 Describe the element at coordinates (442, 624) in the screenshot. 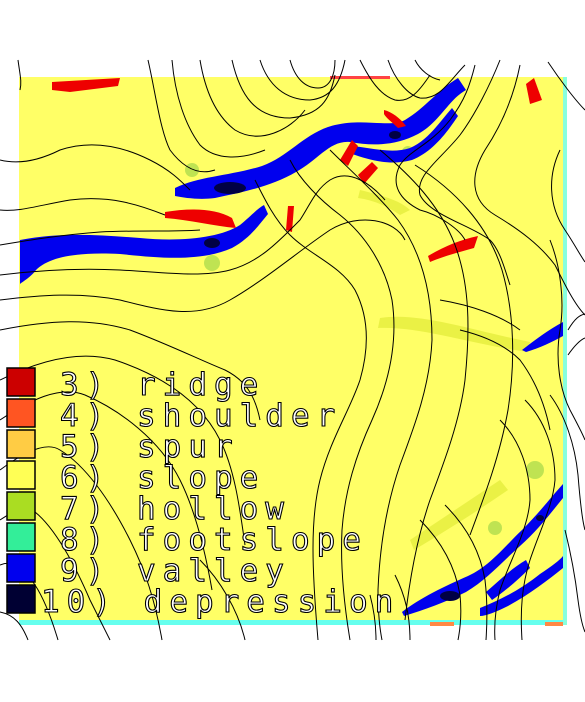

I see `shoulder-edge-mark` at that location.